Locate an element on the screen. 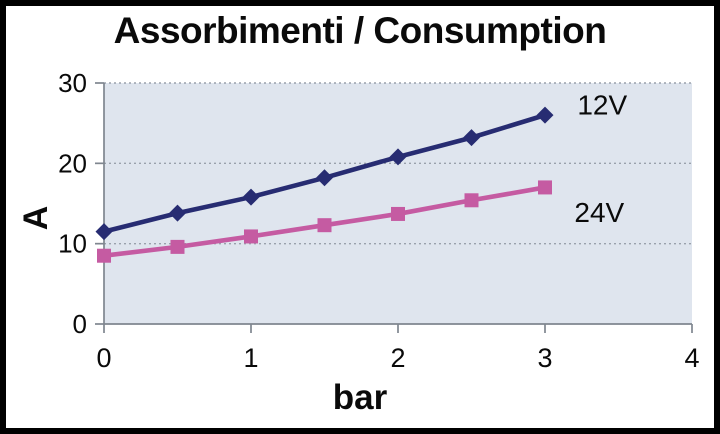  series-label-24v: 24V is located at coordinates (599, 212).